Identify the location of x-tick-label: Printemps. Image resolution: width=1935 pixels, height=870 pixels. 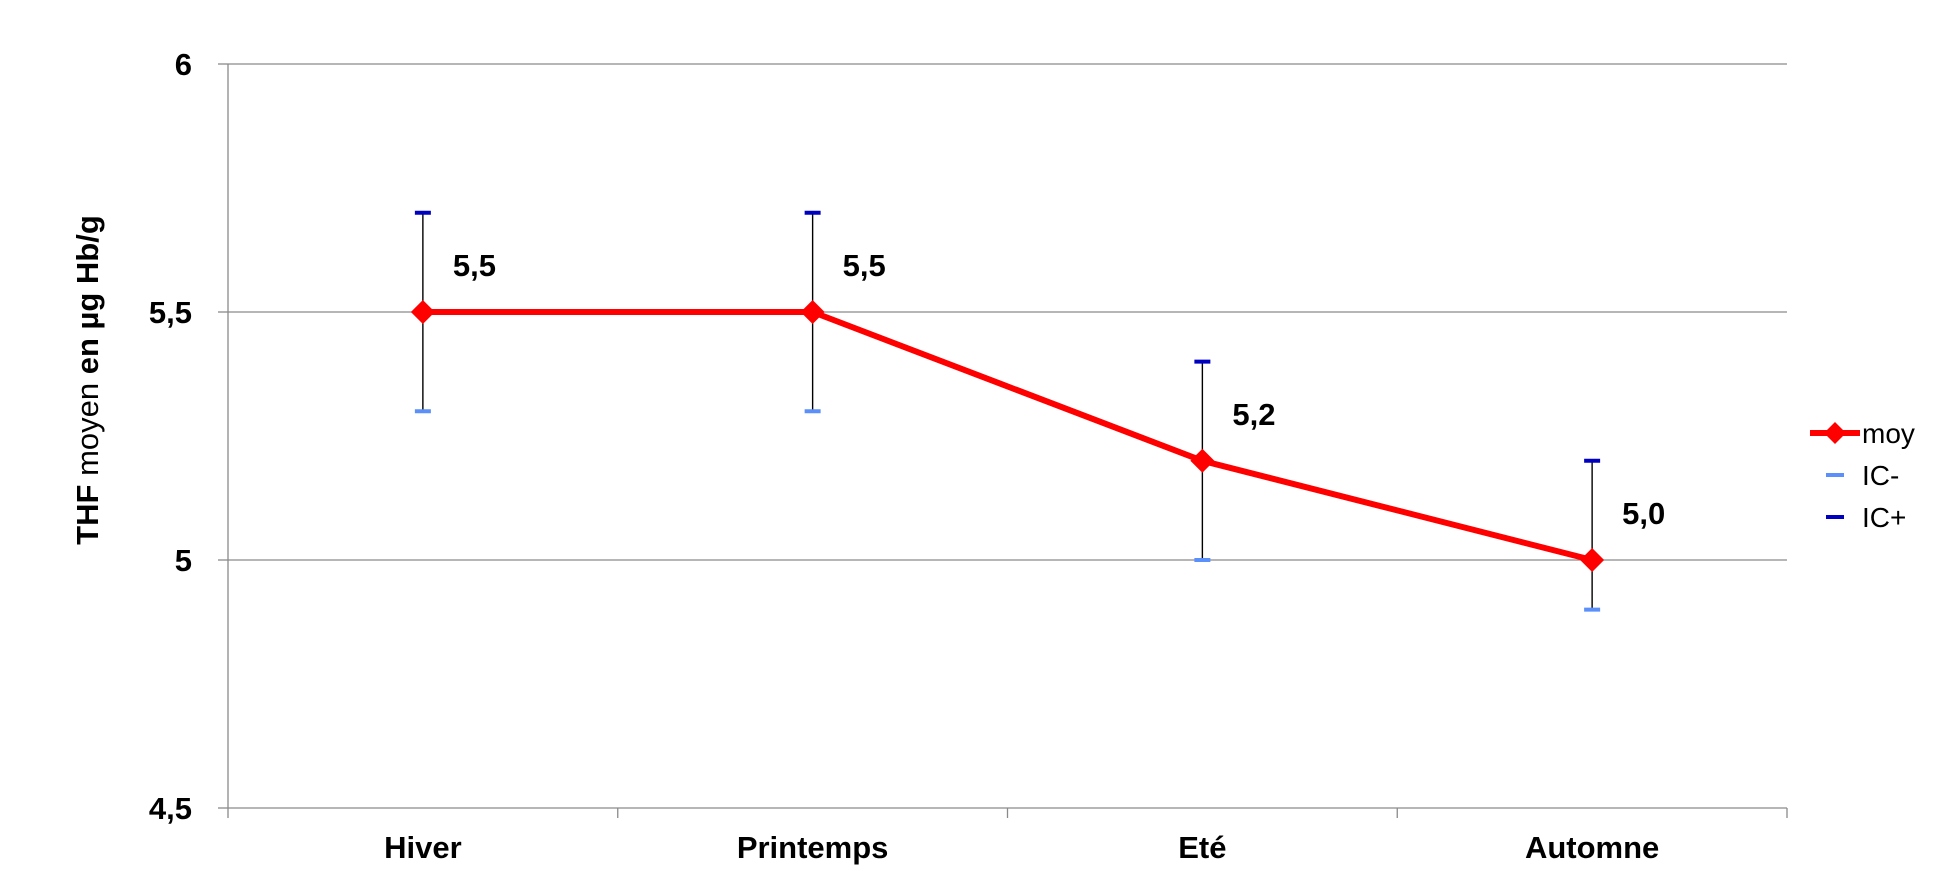
(813, 847).